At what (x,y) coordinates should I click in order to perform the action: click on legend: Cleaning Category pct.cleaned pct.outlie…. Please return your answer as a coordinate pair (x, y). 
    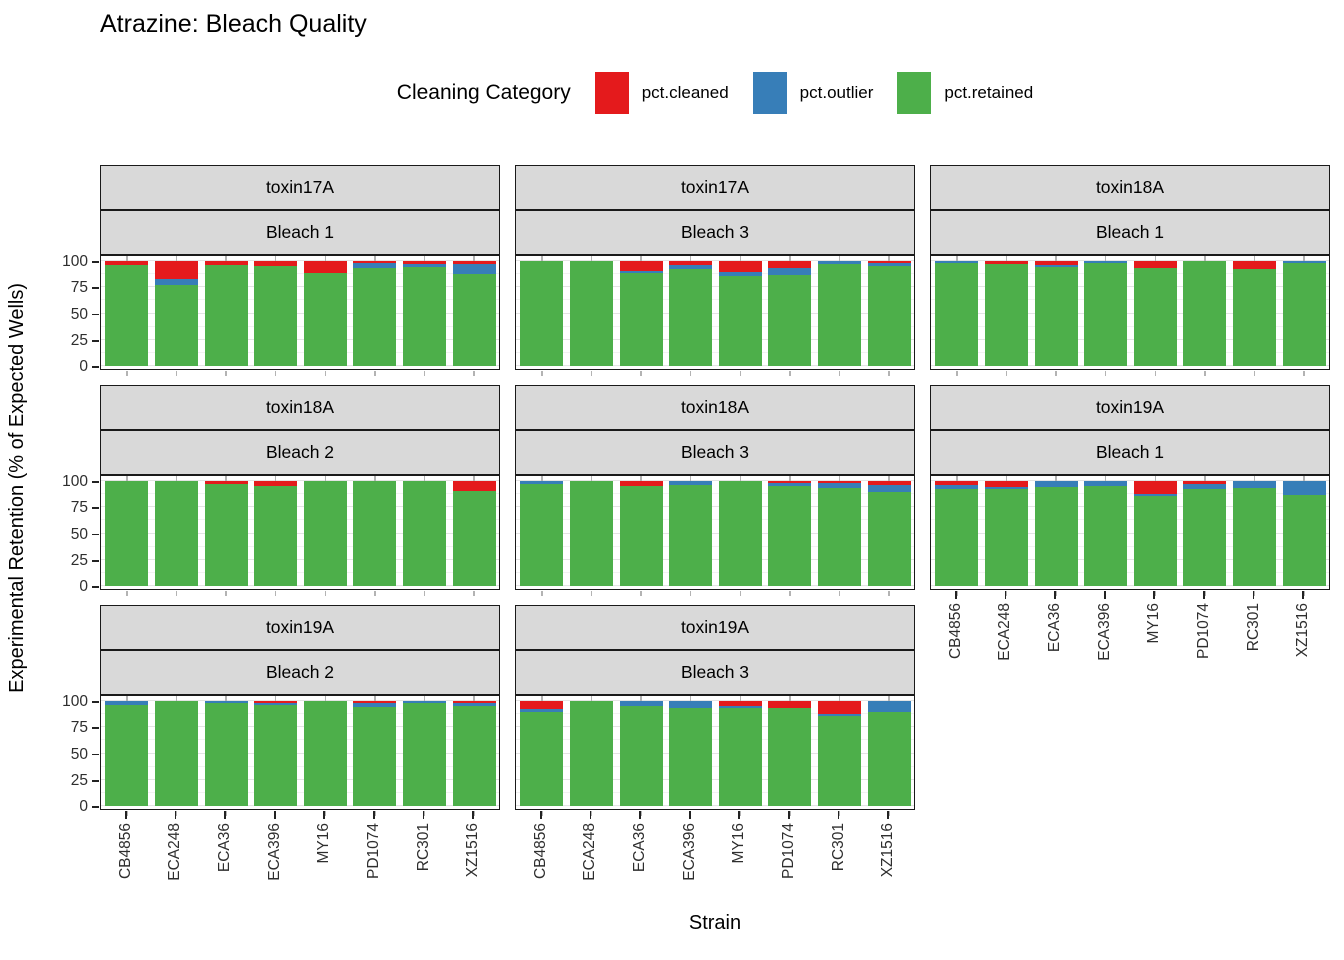
    Looking at the image, I should click on (715, 93).